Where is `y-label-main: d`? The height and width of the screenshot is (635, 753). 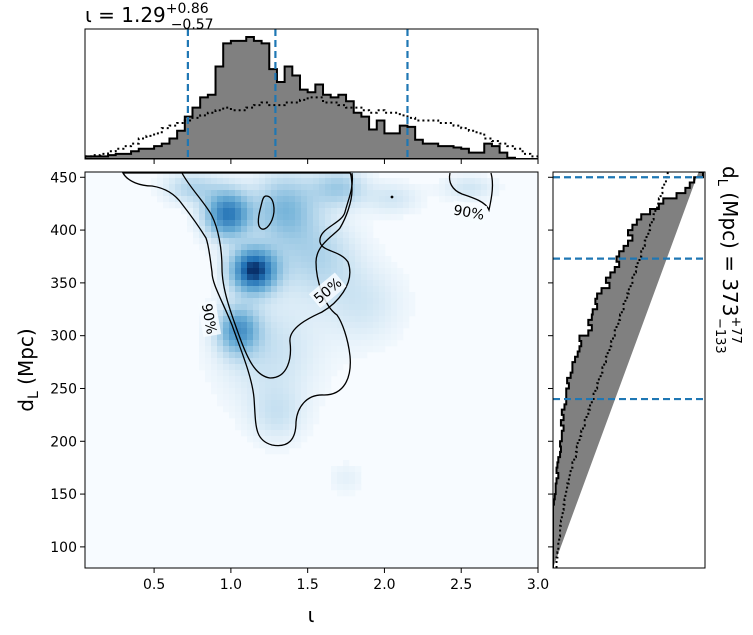 y-label-main: d is located at coordinates (26, 405).